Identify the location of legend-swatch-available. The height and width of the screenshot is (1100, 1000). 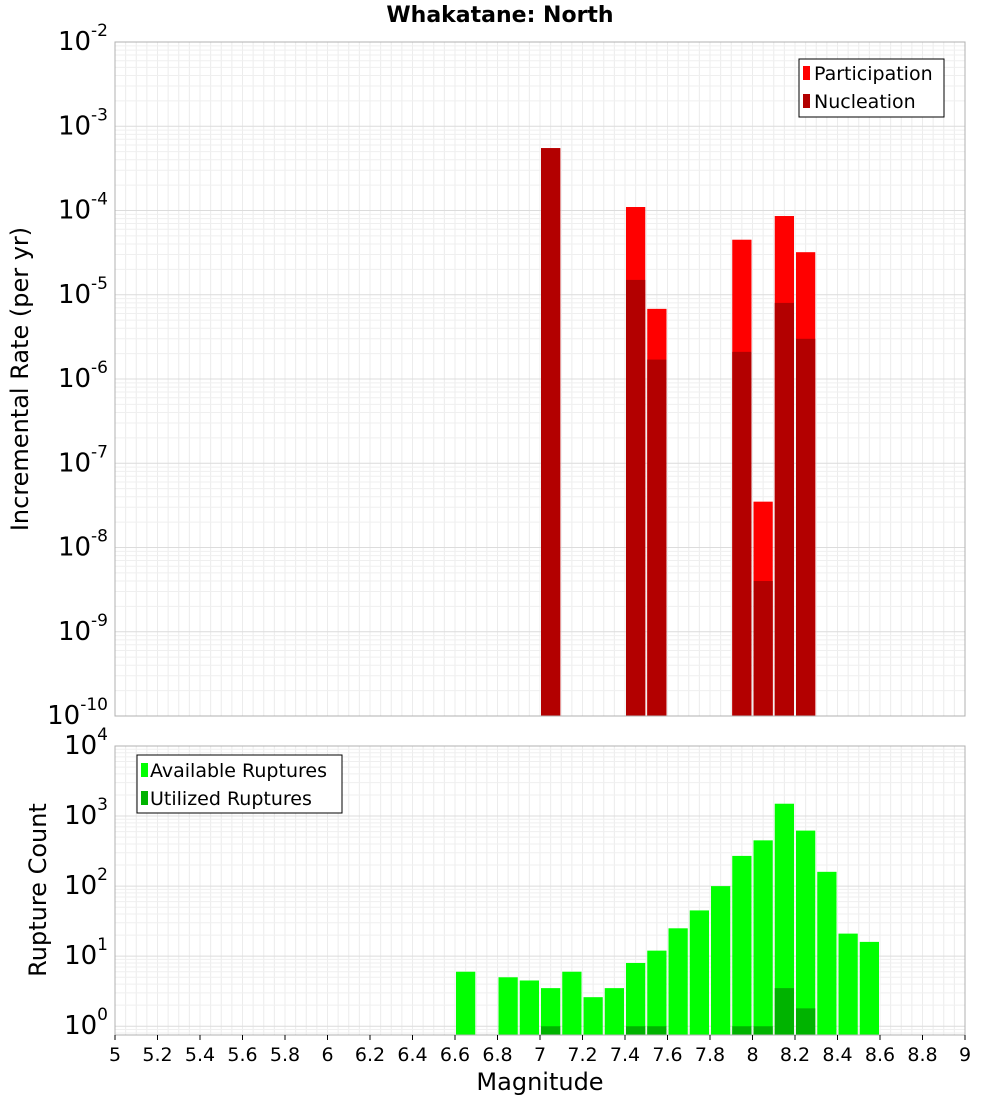
(144, 770).